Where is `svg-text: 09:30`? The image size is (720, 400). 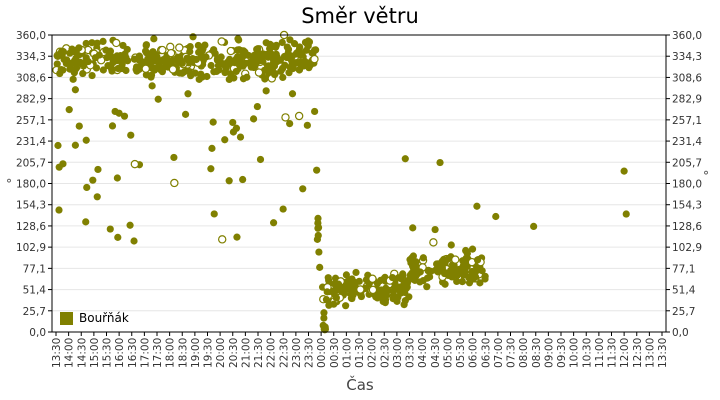
svg-text: 09:30 is located at coordinates (562, 353).